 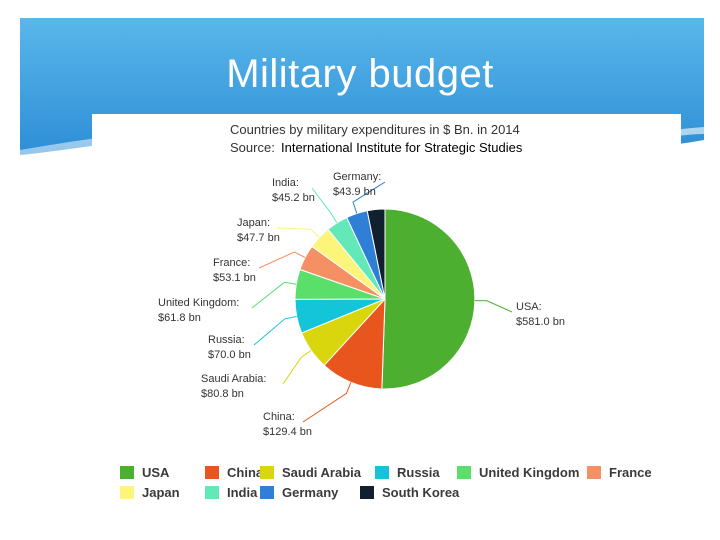 I want to click on pie-label-name: China:, so click(x=279, y=417).